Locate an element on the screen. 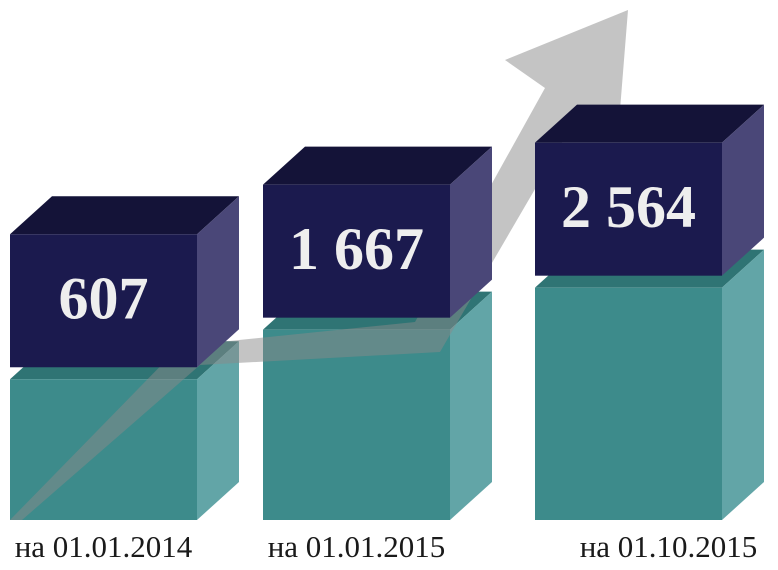  value-label: 607 is located at coordinates (104, 299).